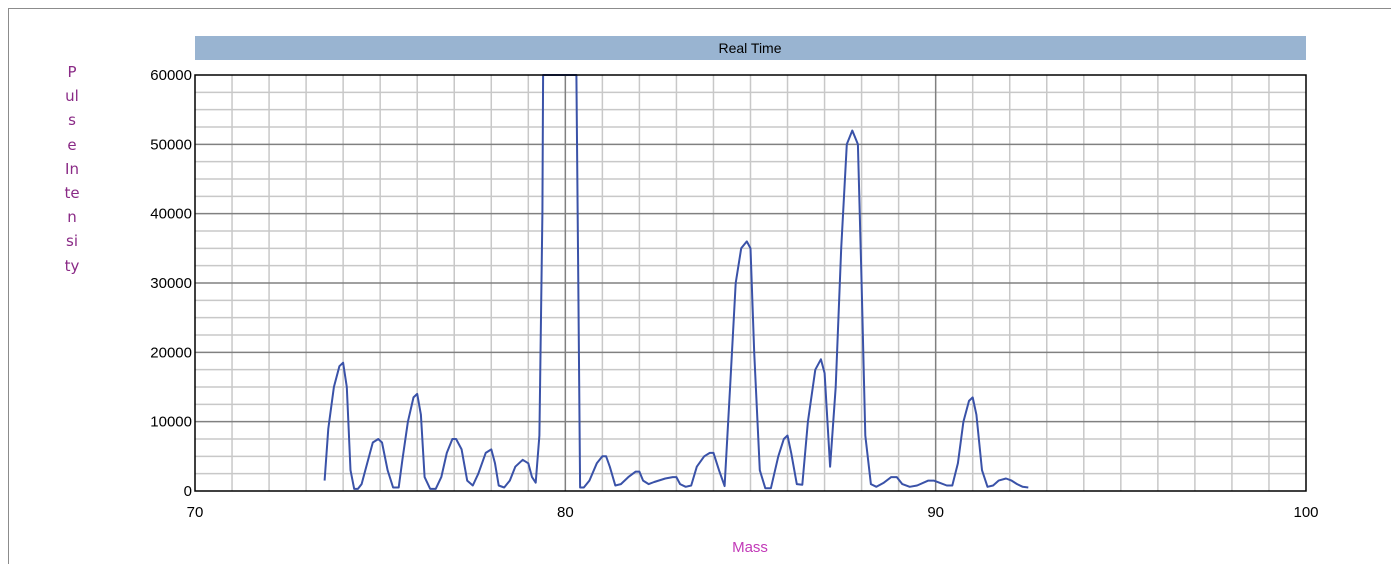 This screenshot has height=564, width=1391. I want to click on y-tick-label: 40000, so click(171, 214).